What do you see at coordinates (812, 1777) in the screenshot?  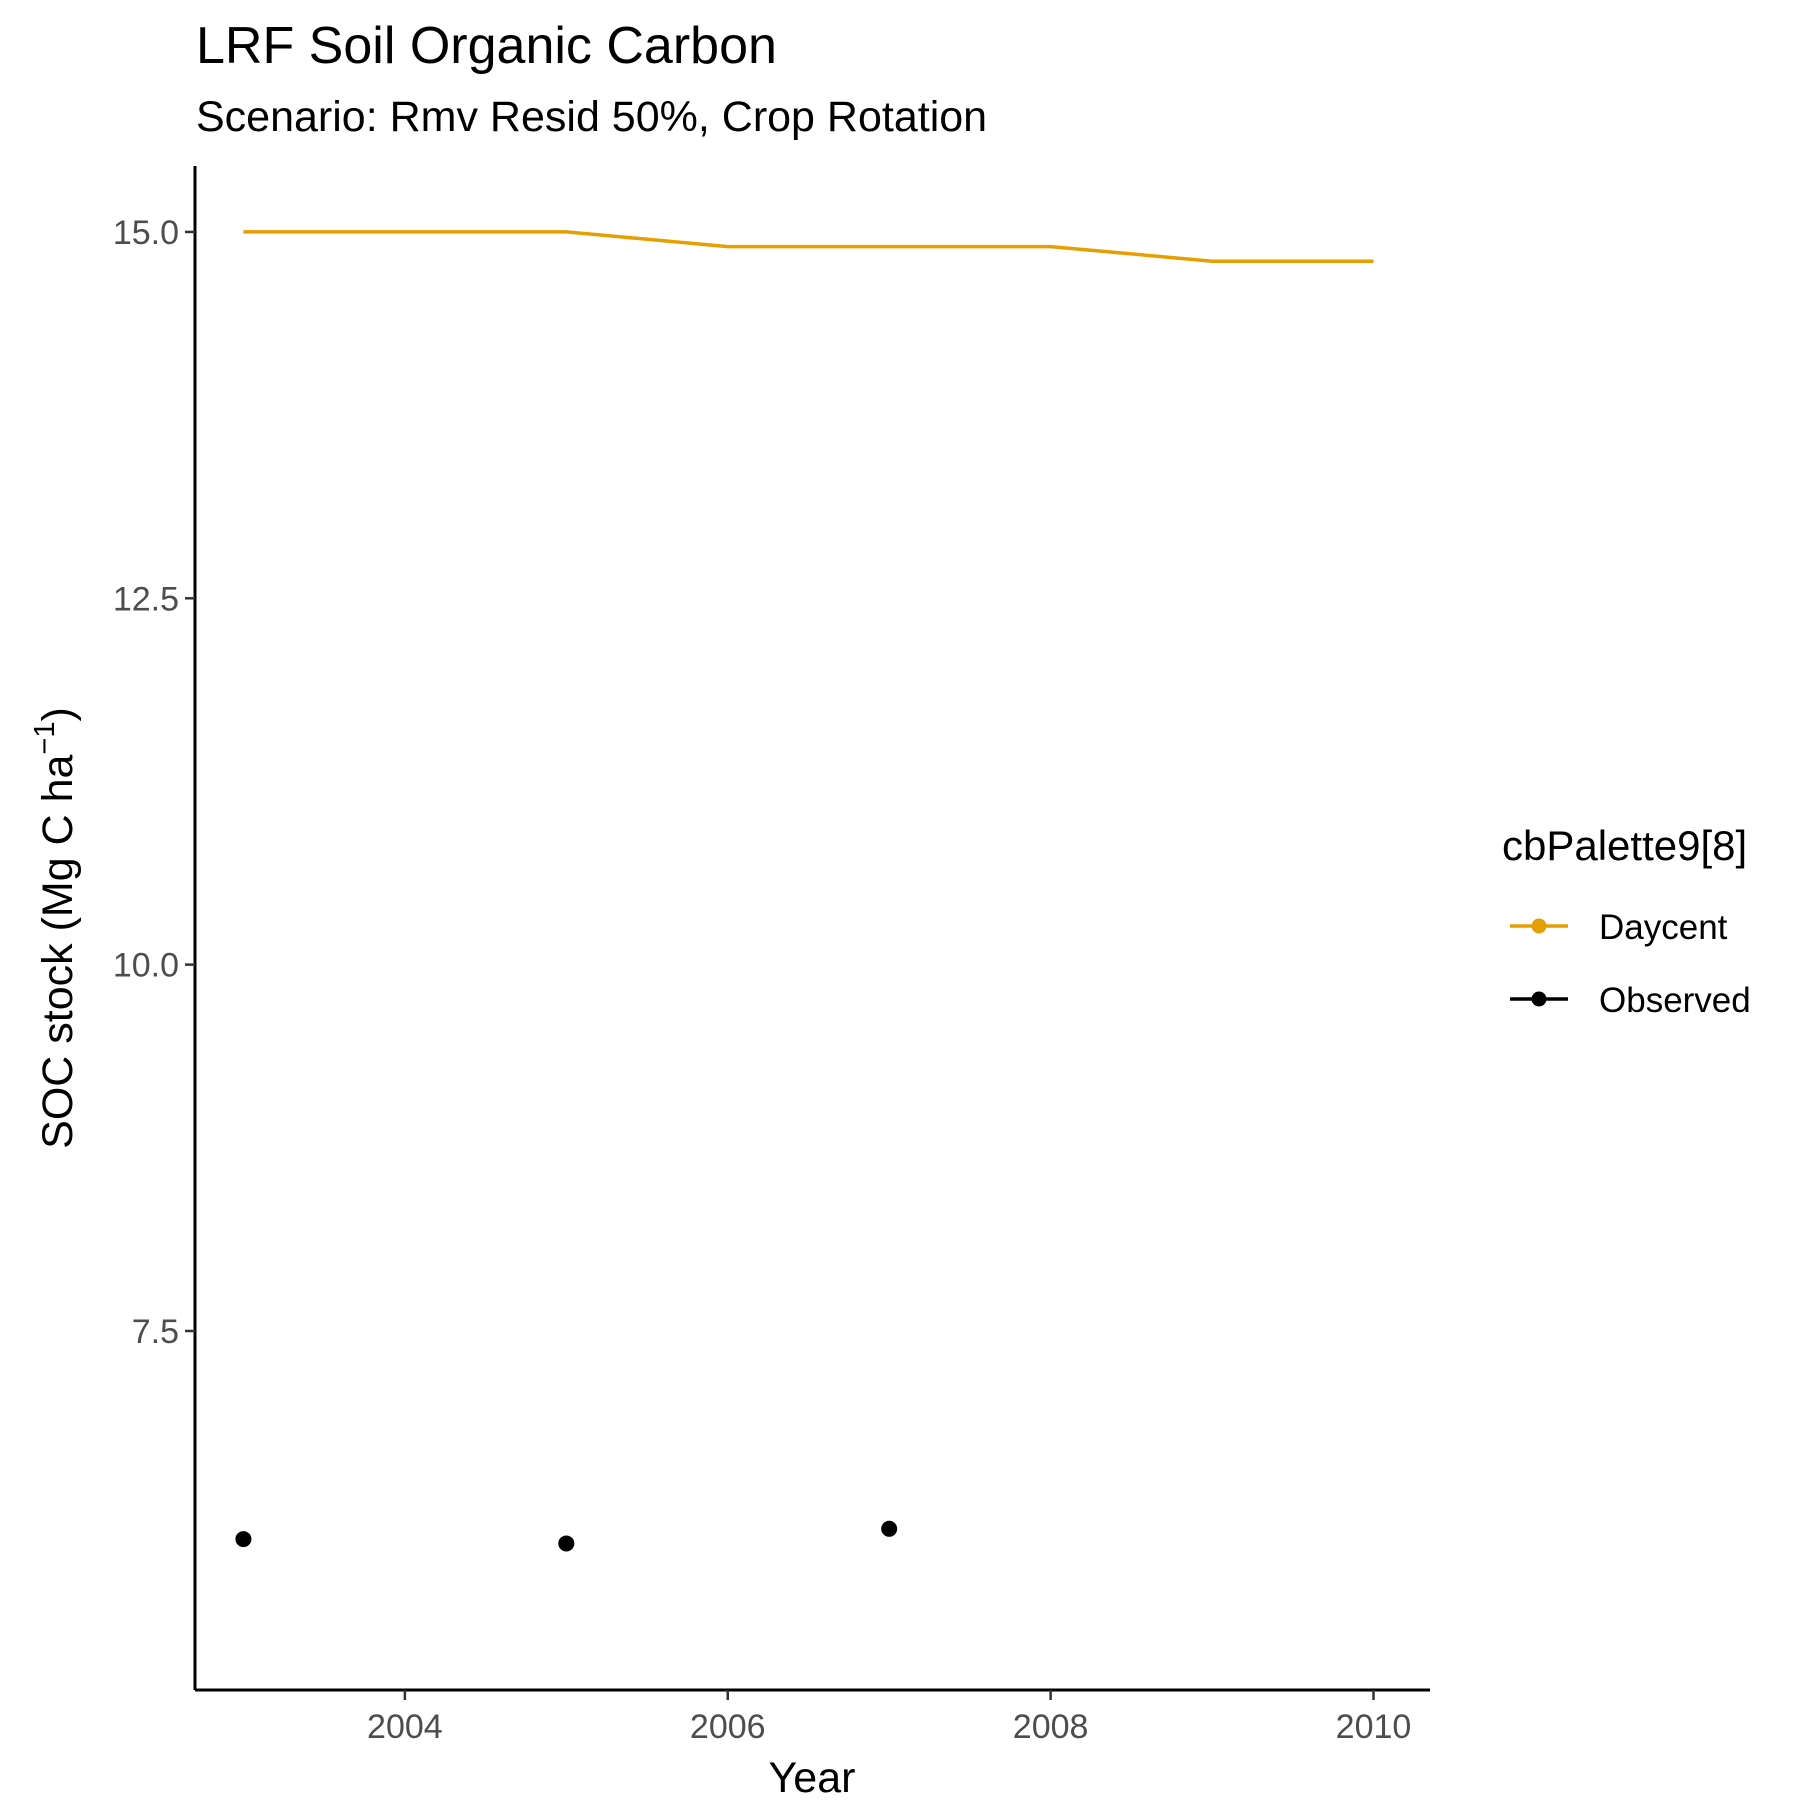 I see `x-axis-title: Year` at bounding box center [812, 1777].